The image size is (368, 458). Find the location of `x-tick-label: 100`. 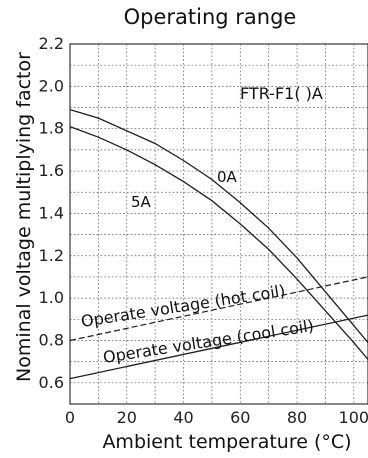

x-tick-label: 100 is located at coordinates (353, 417).